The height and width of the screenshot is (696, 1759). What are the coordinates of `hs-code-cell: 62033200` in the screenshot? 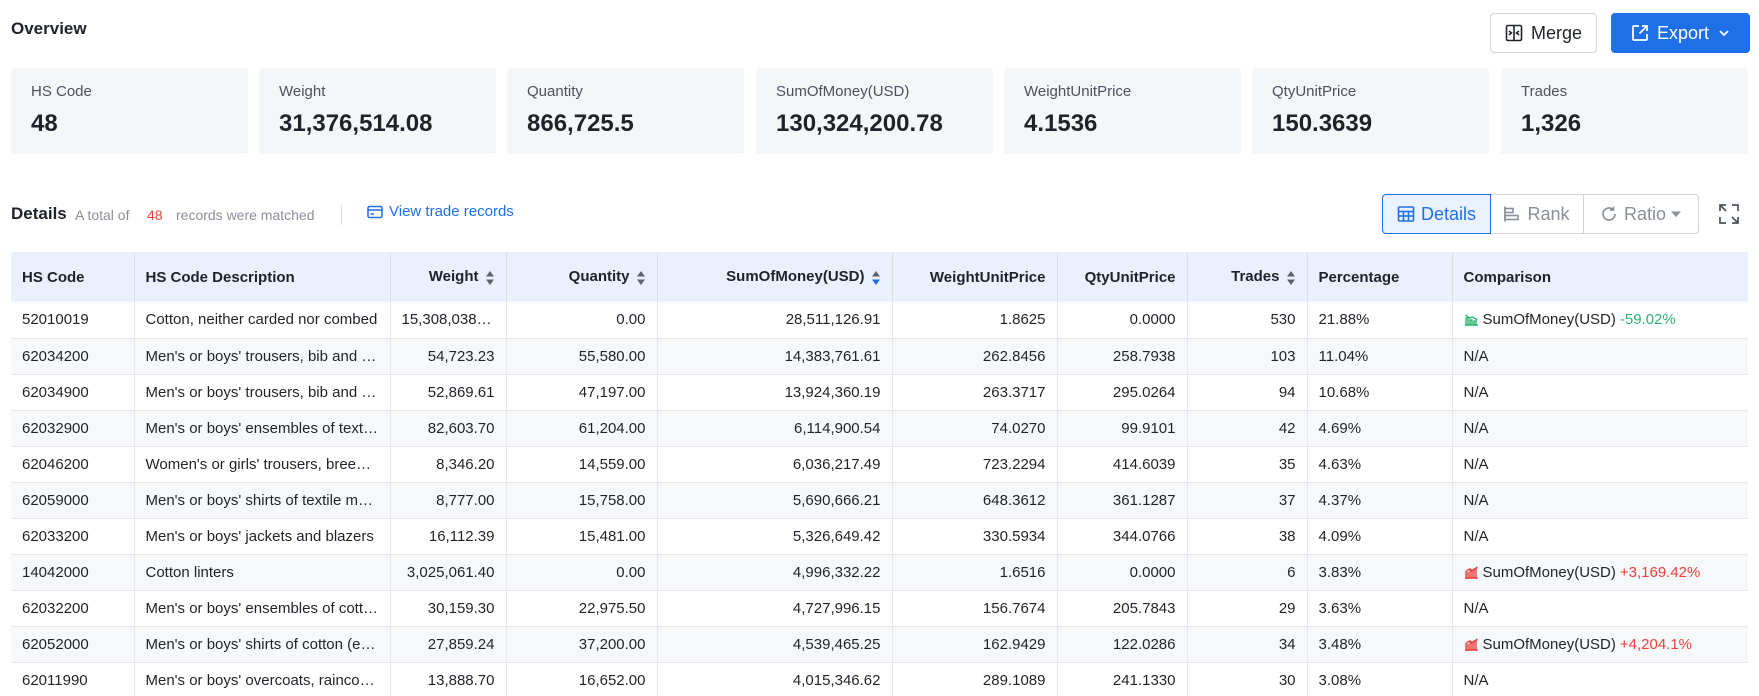 It's located at (73, 536).